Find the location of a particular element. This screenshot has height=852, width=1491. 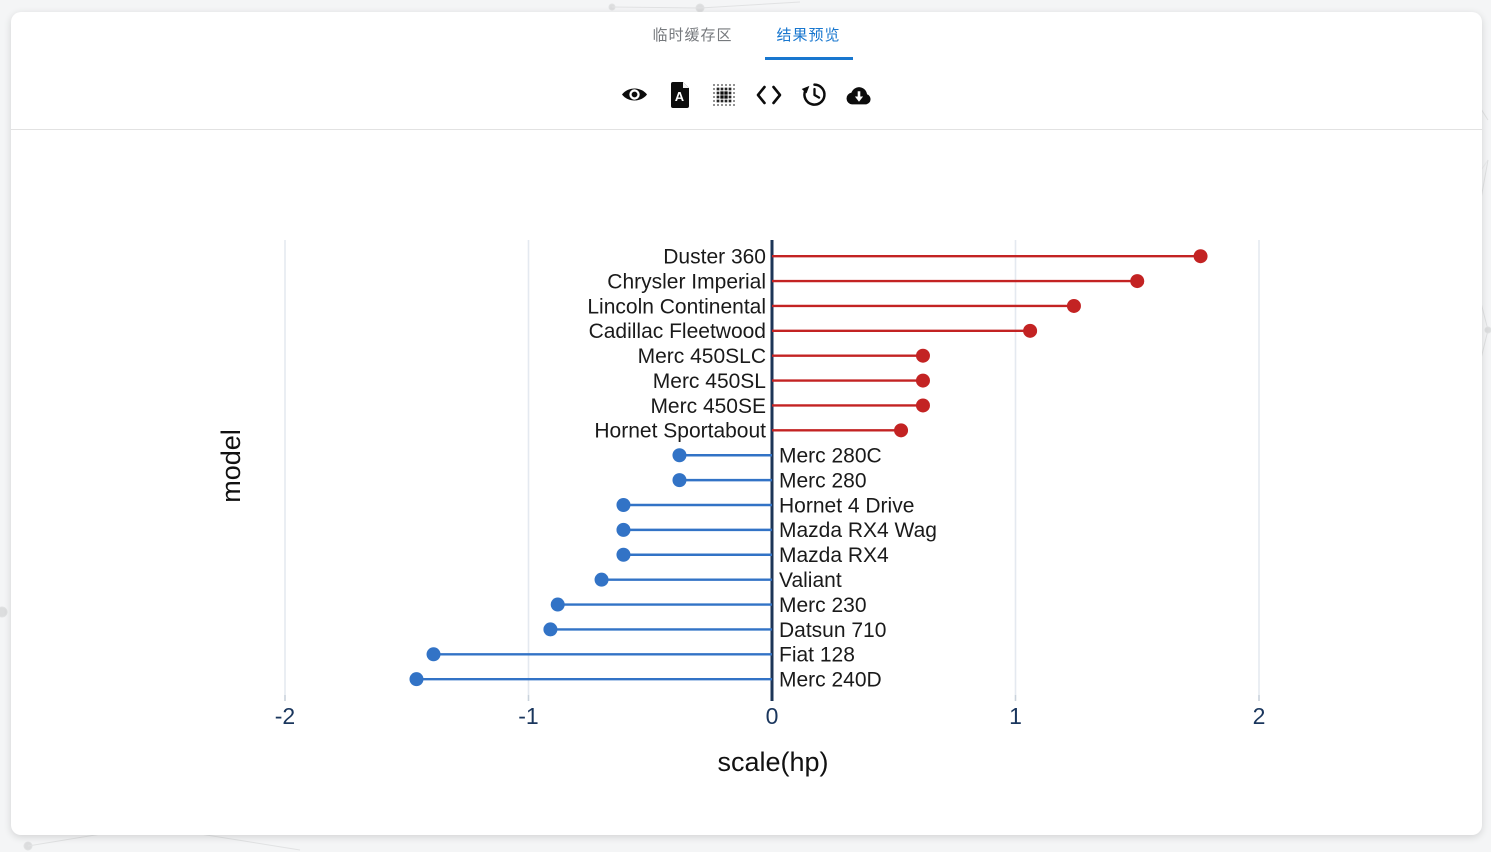

dot-matrix-icon is located at coordinates (724, 94).